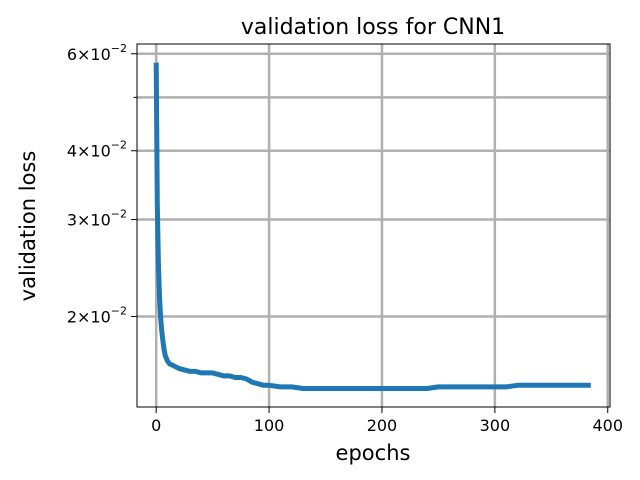 The width and height of the screenshot is (640, 480). Describe the element at coordinates (382, 425) in the screenshot. I see `x-tick-label: 200` at that location.